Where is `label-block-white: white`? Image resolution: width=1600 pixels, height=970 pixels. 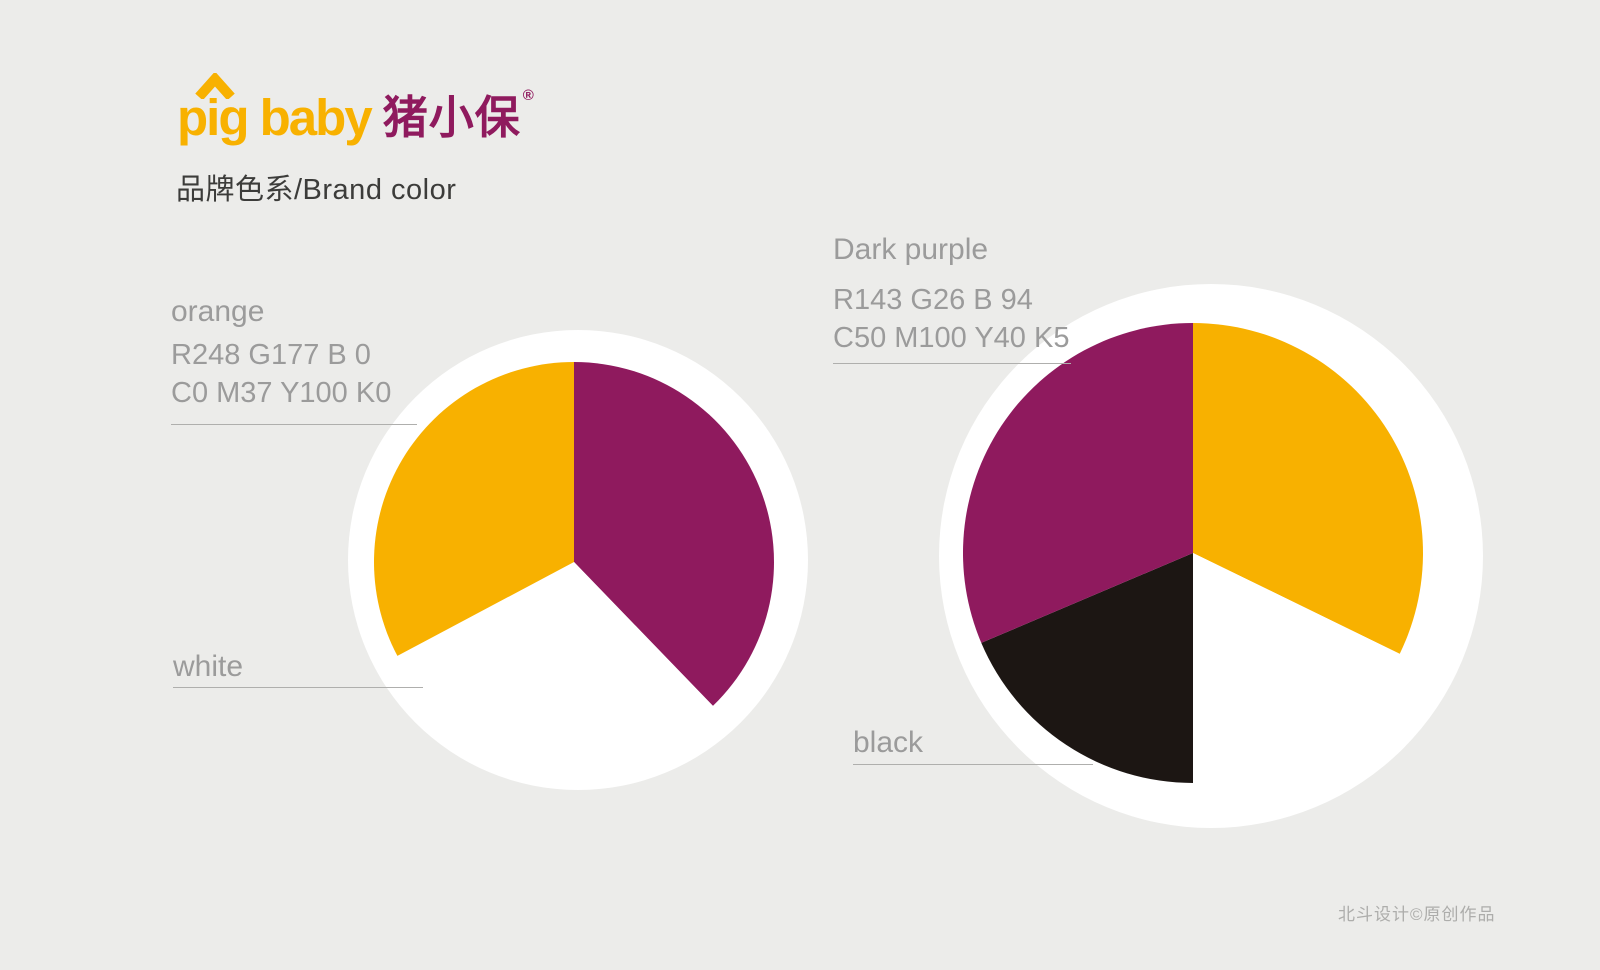
label-block-white: white is located at coordinates (208, 667).